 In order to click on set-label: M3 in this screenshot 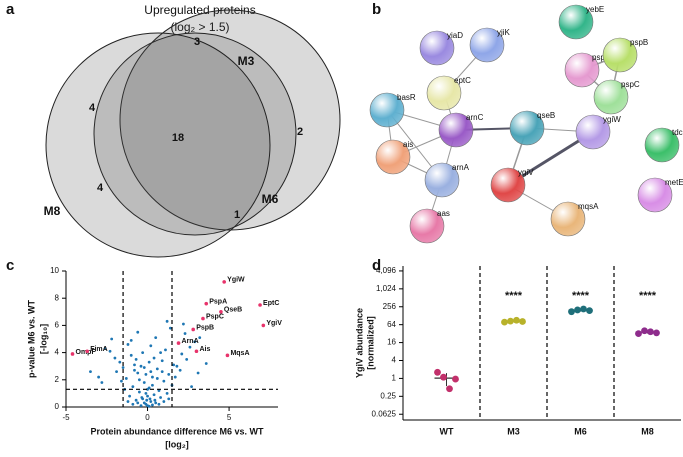, I will do `click(246, 61)`.